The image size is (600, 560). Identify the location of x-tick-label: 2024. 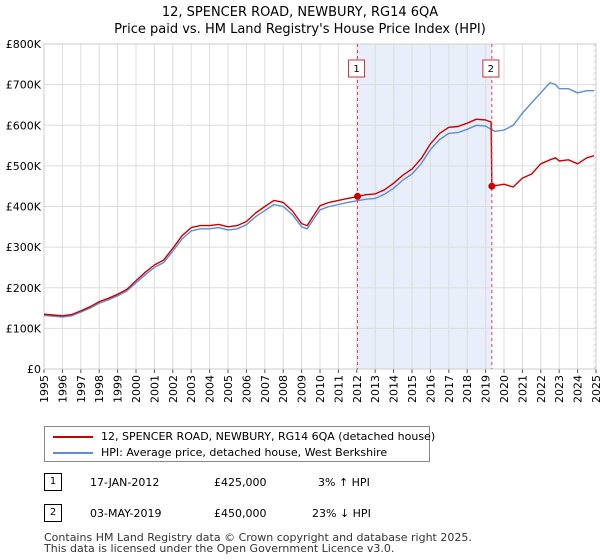
(578, 389).